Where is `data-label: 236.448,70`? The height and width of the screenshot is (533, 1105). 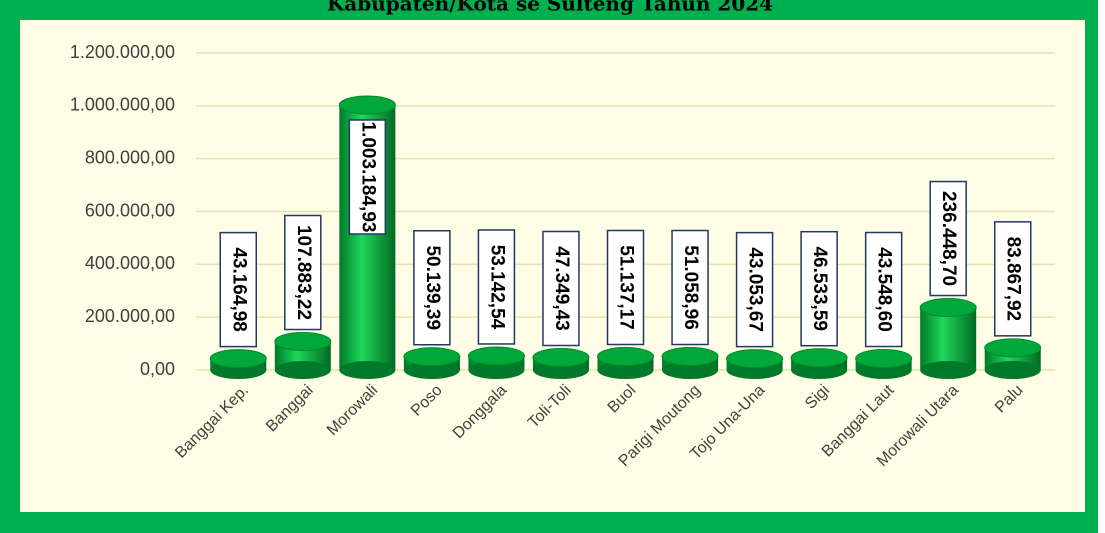
data-label: 236.448,70 is located at coordinates (948, 238).